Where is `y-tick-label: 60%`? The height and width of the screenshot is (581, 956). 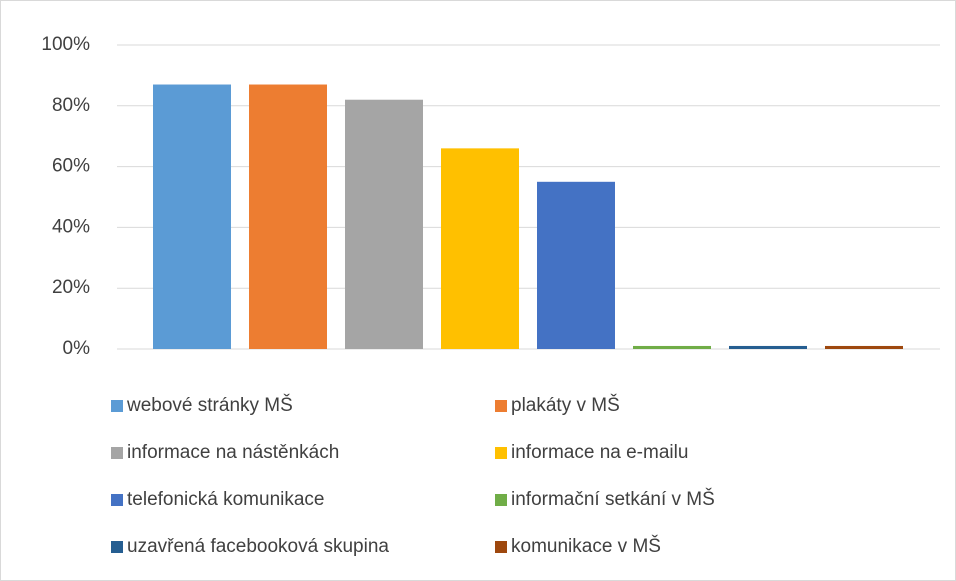 y-tick-label: 60% is located at coordinates (71, 166).